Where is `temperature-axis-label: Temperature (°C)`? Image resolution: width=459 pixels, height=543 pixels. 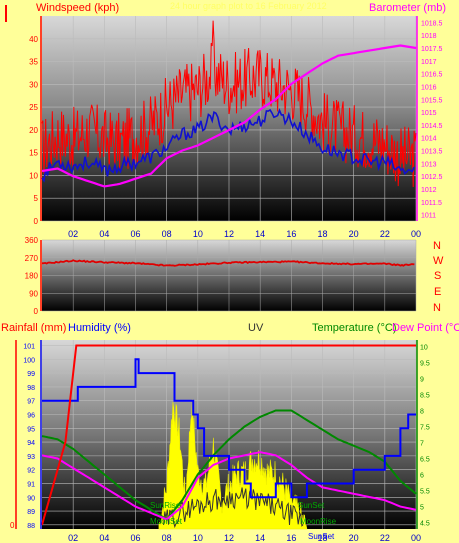 temperature-axis-label: Temperature (°C) is located at coordinates (354, 328).